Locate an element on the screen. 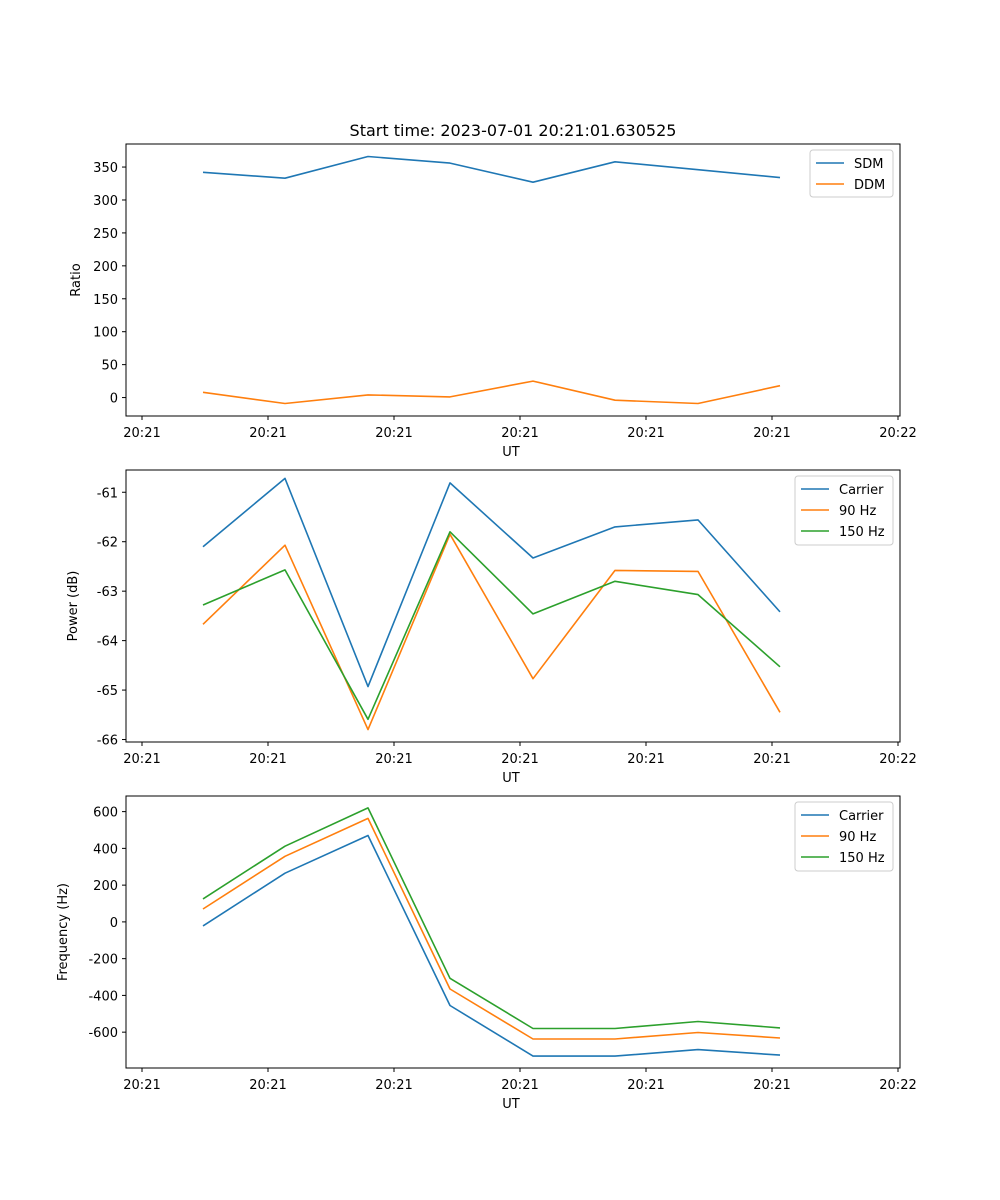 The image size is (1000, 1200). y-axis-label: Ratio is located at coordinates (76, 279).